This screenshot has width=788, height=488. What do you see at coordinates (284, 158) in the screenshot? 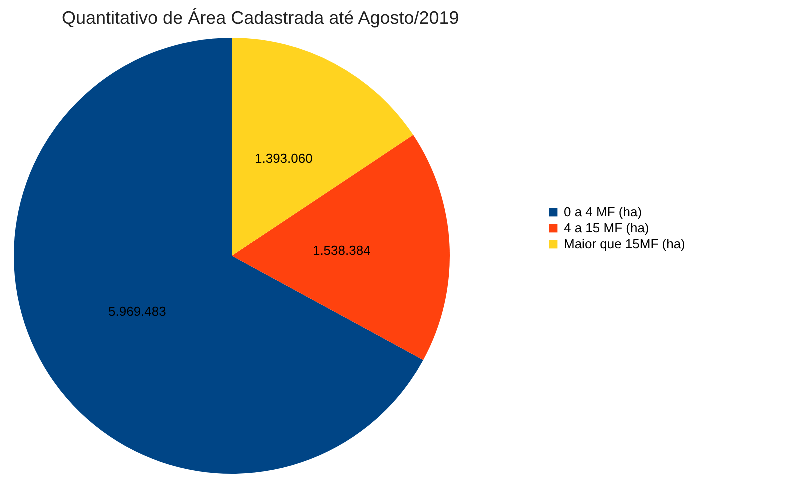
I see `data-label: 1.393.060` at bounding box center [284, 158].